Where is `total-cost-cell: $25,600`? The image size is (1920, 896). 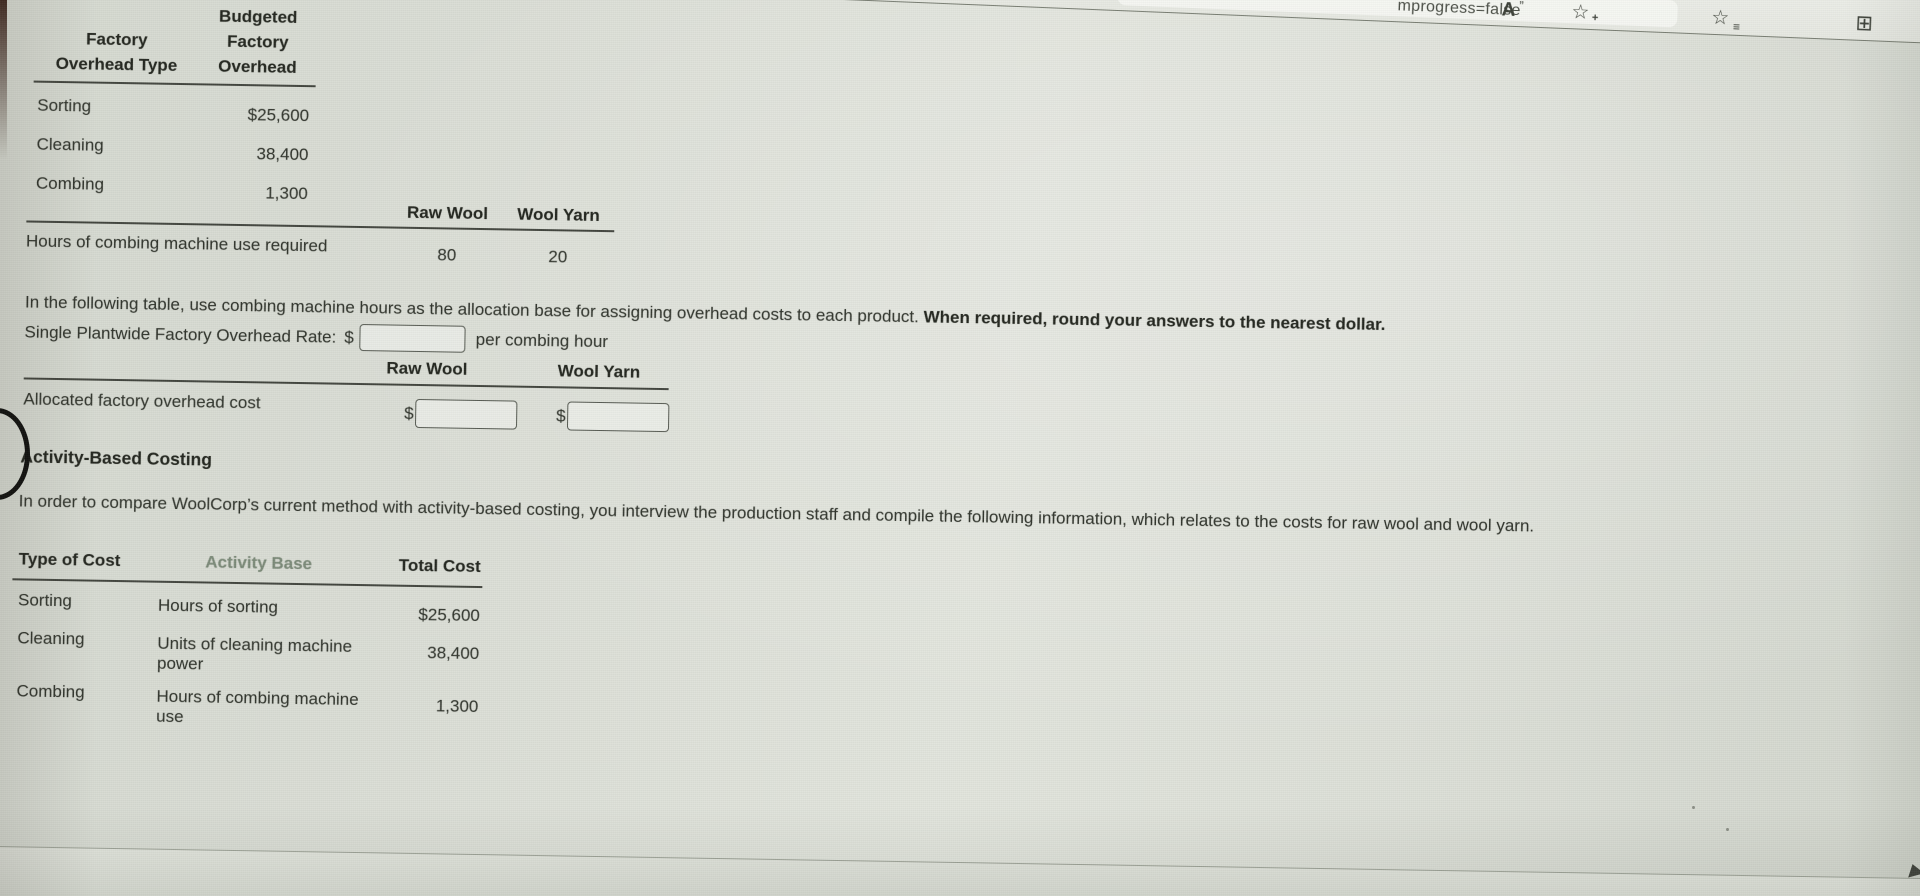
total-cost-cell: $25,600 is located at coordinates (449, 615).